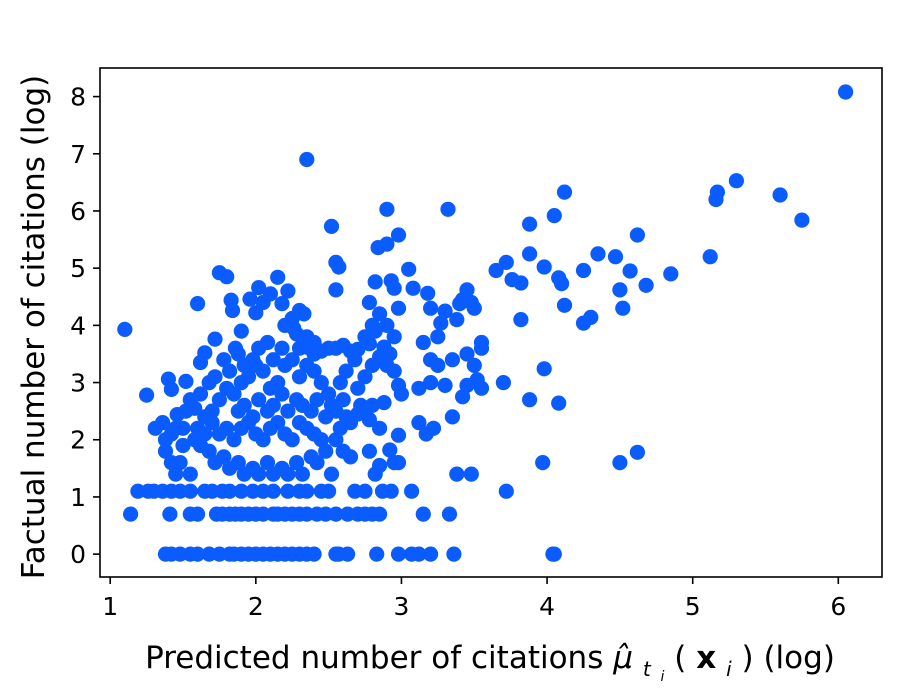 This screenshot has width=899, height=698. What do you see at coordinates (78, 497) in the screenshot?
I see `y-tick-label-1: 1` at bounding box center [78, 497].